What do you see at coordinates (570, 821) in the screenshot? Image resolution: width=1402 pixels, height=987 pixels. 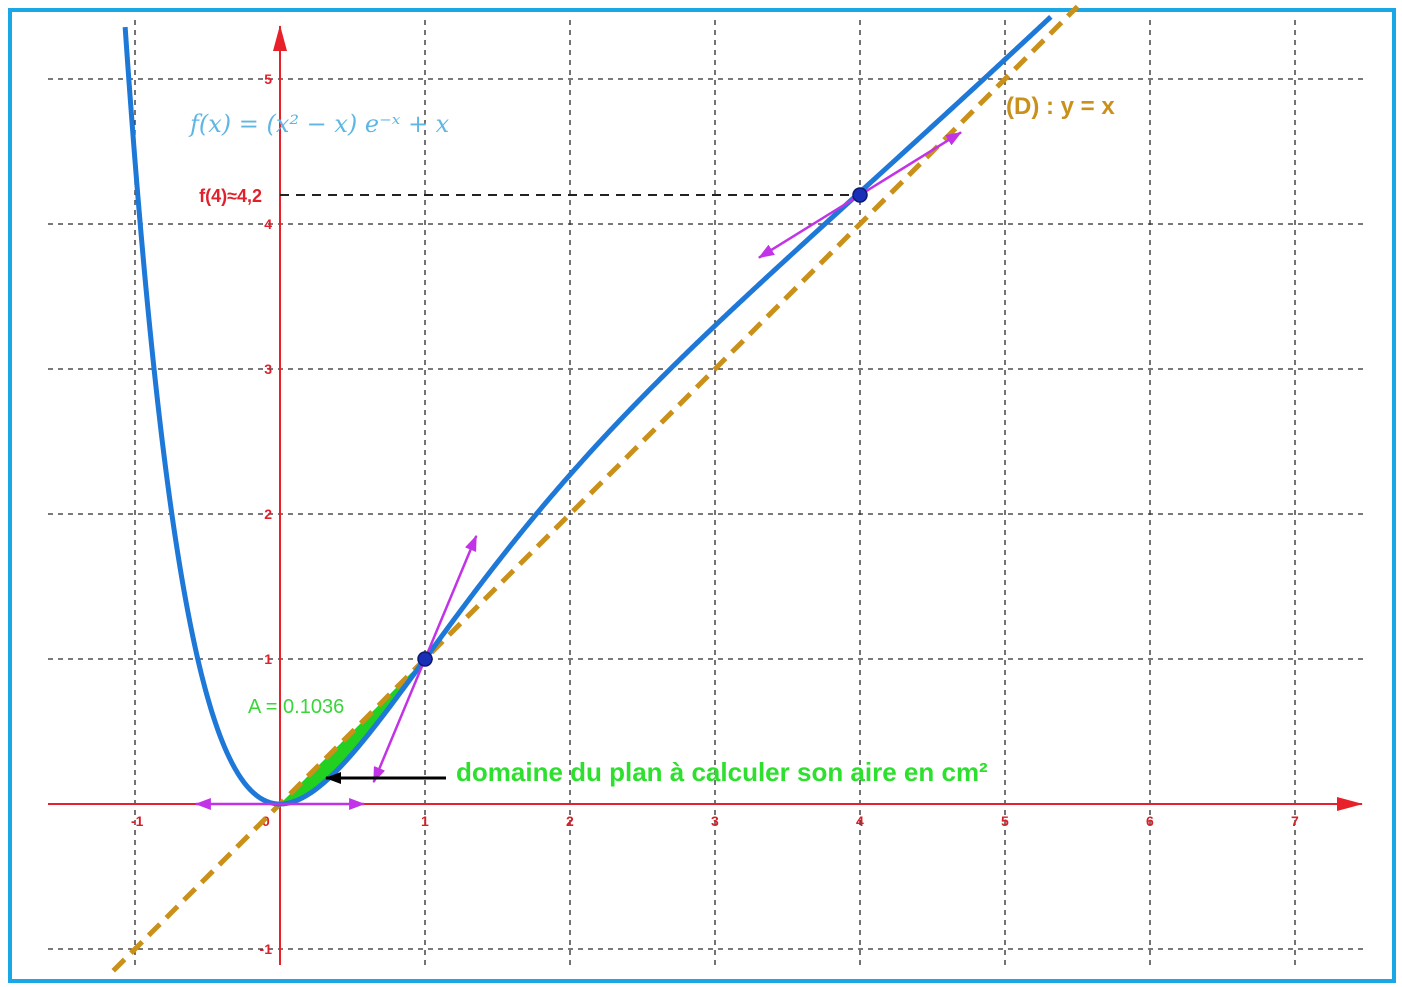 I see `x-tick-label: 2` at bounding box center [570, 821].